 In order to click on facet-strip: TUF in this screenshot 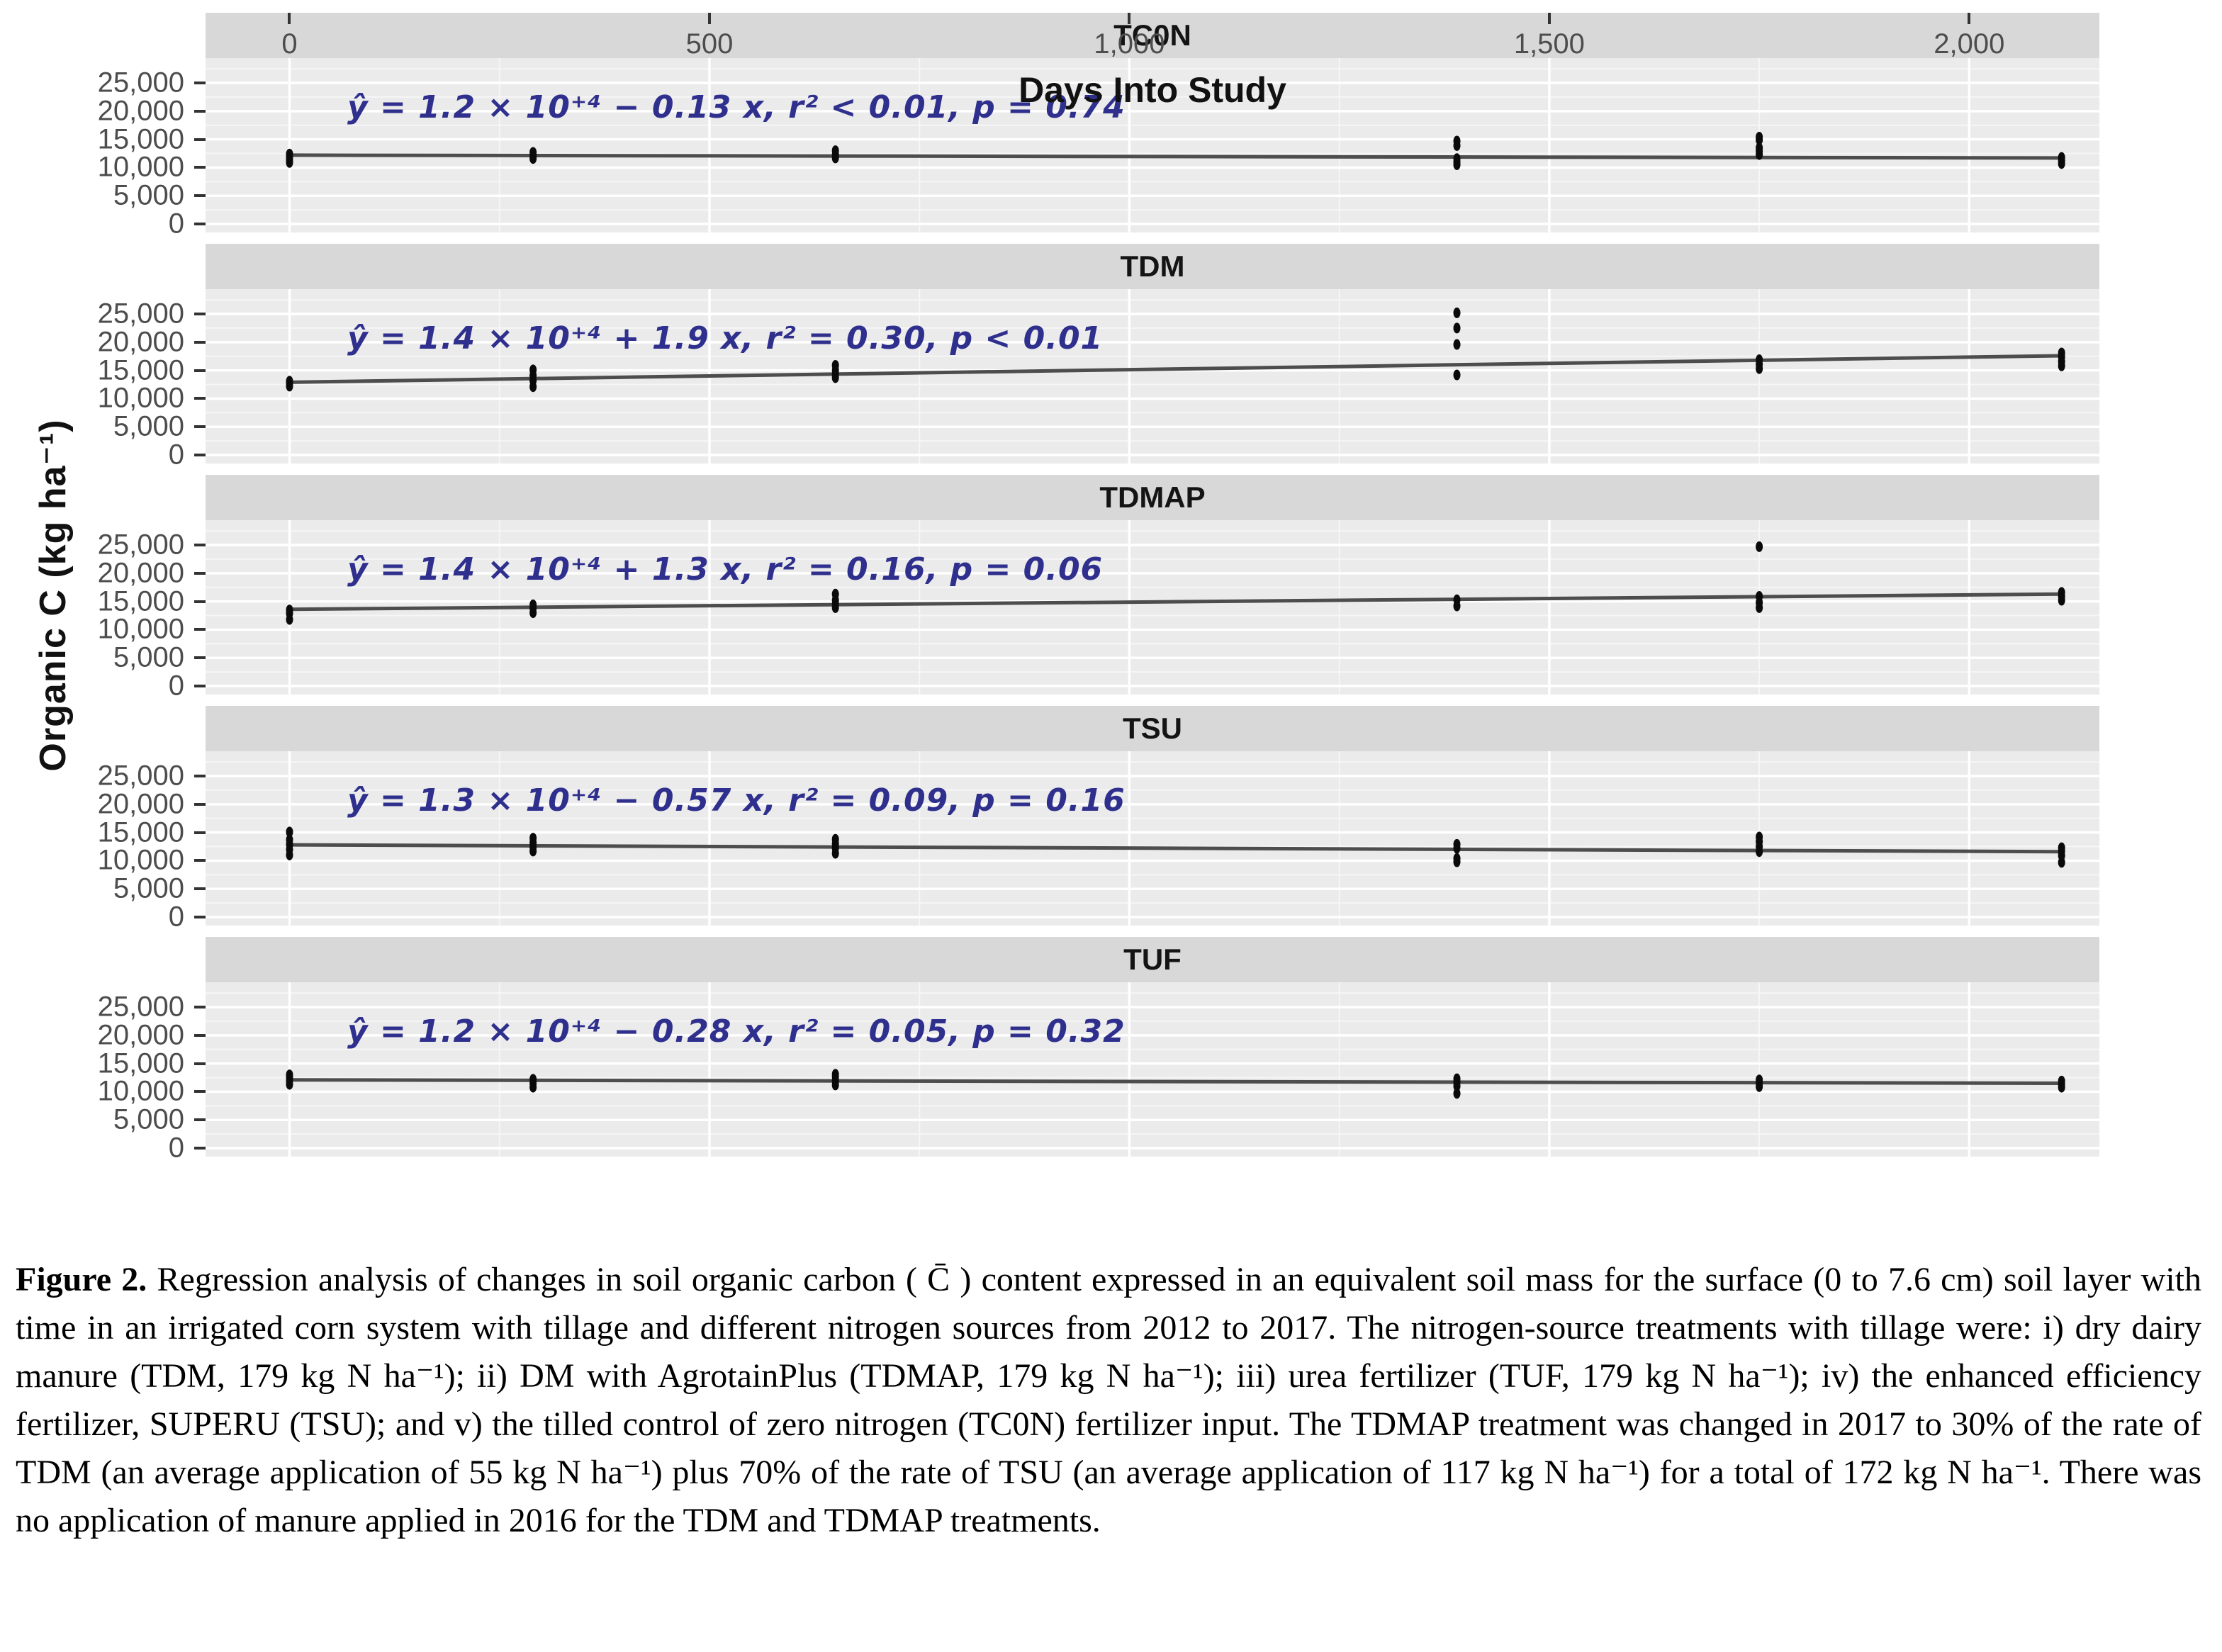, I will do `click(1152, 960)`.